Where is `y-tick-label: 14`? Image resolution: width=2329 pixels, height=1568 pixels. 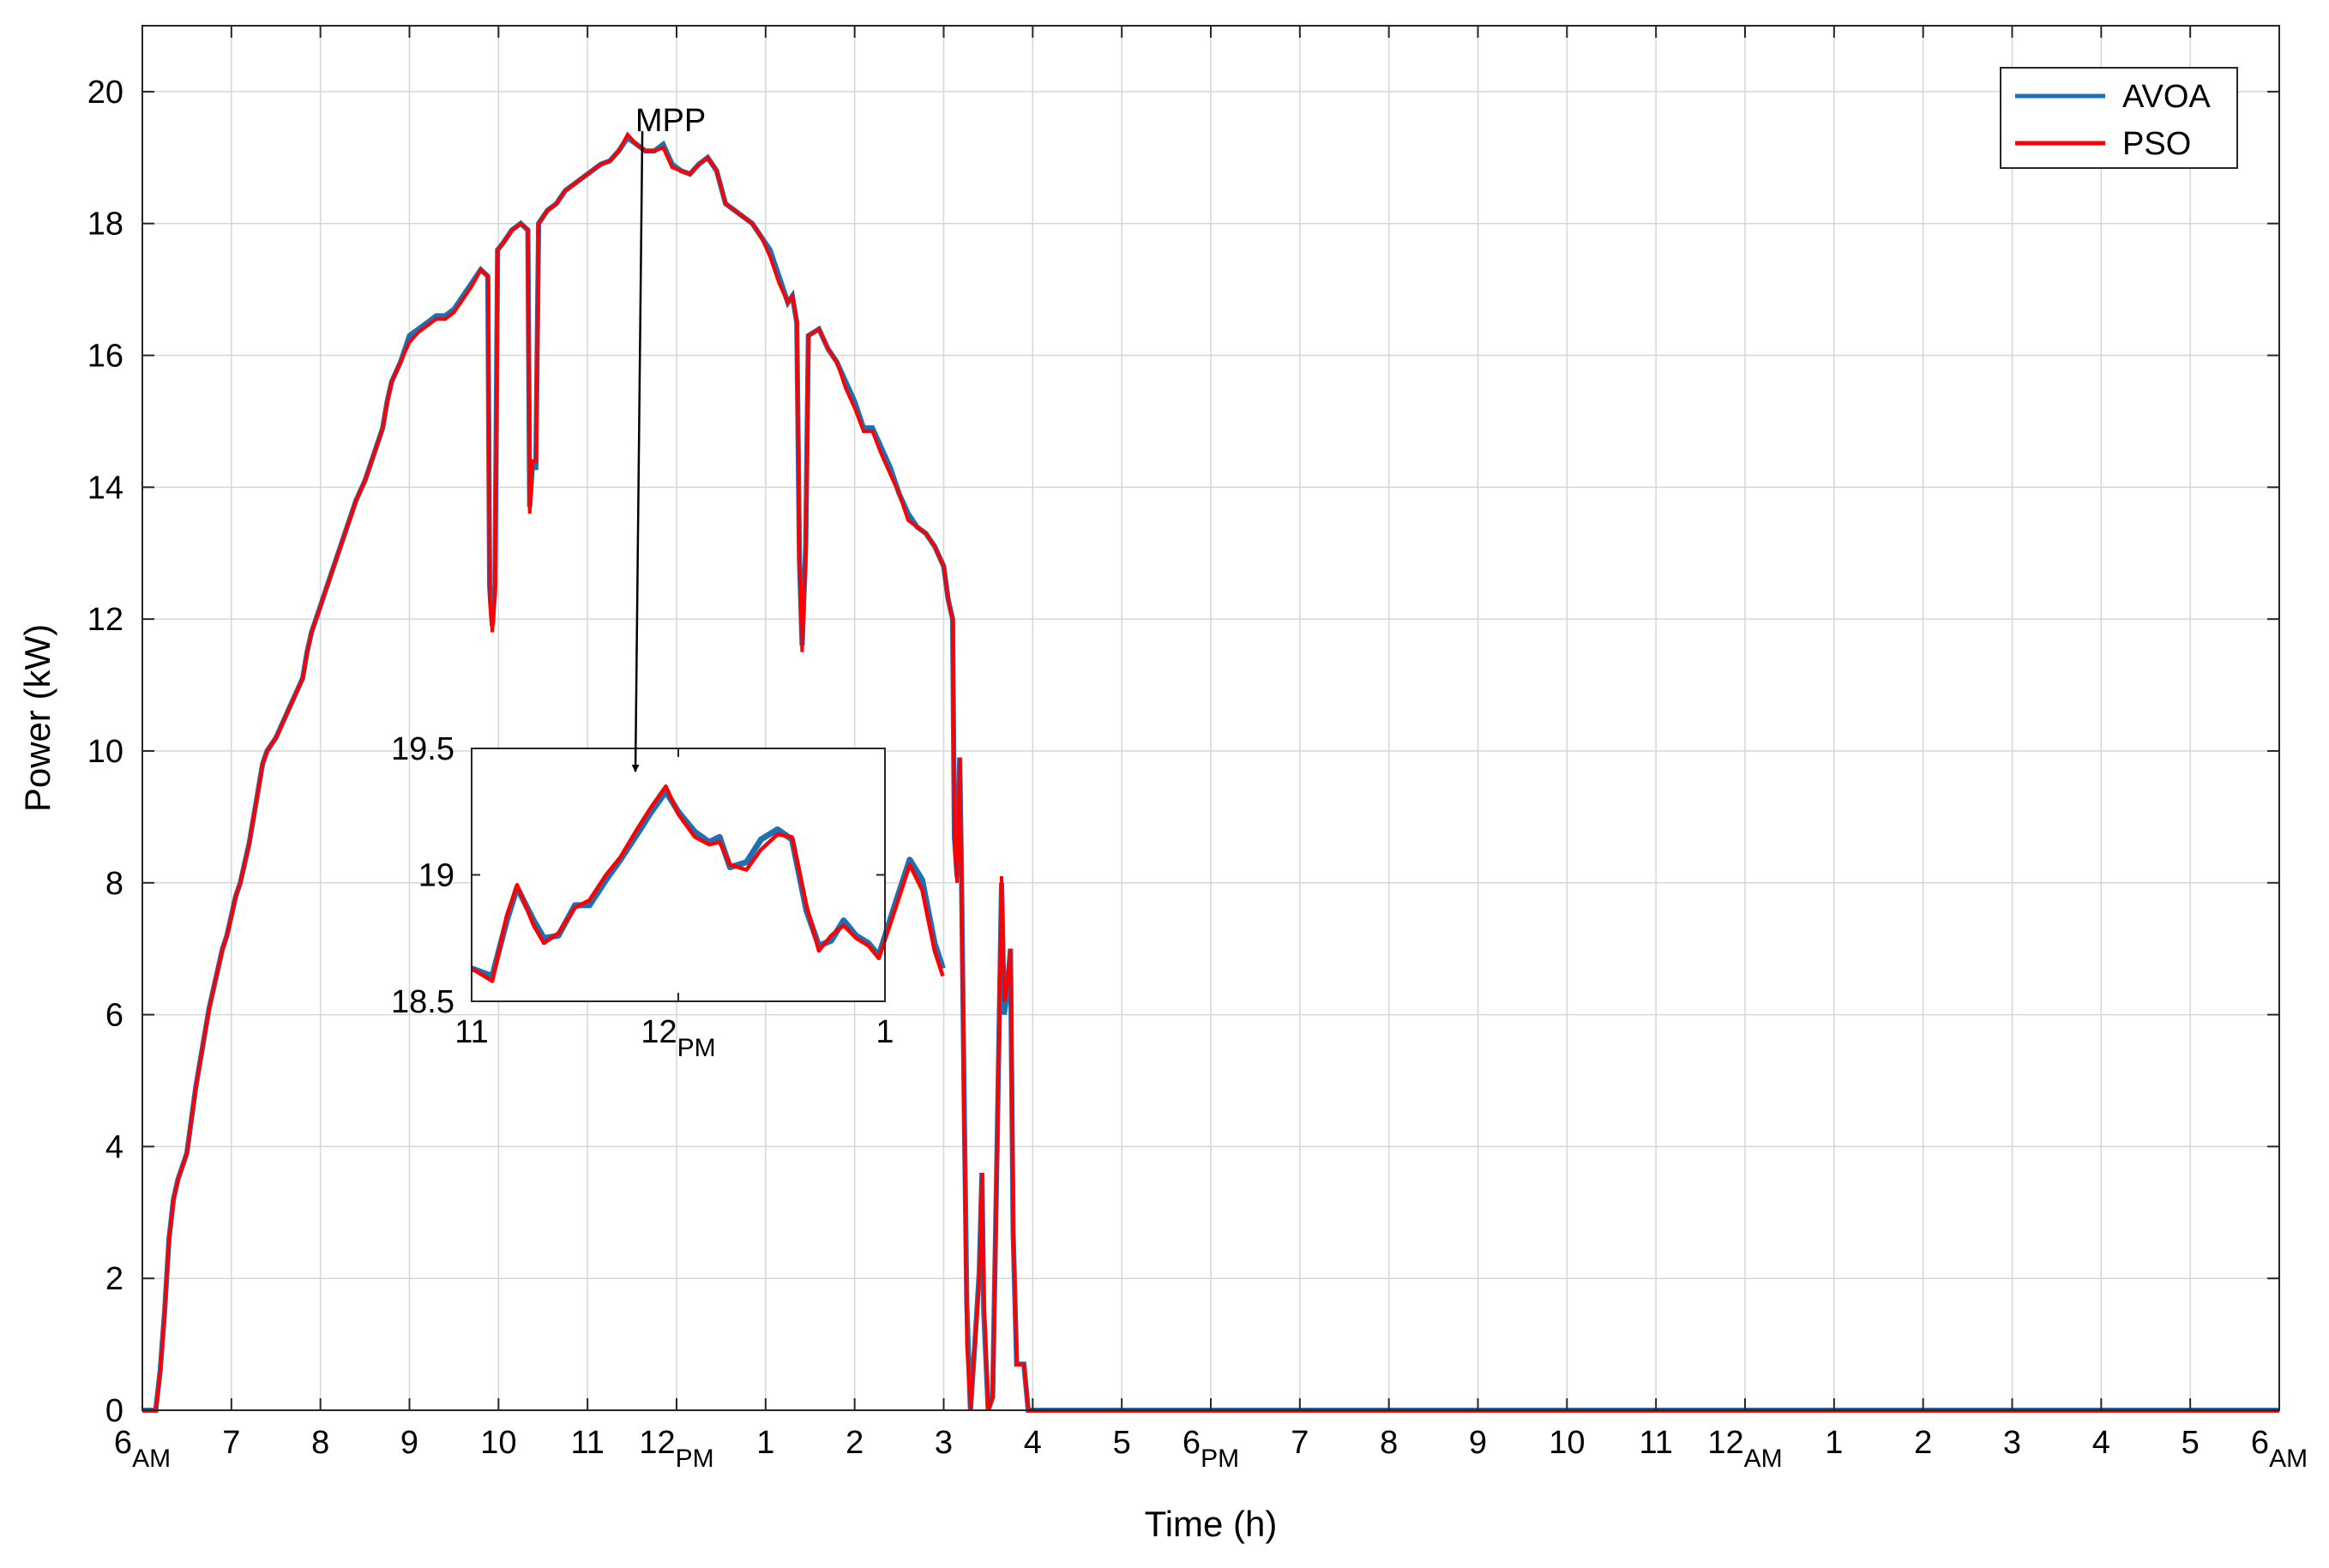 y-tick-label: 14 is located at coordinates (105, 488).